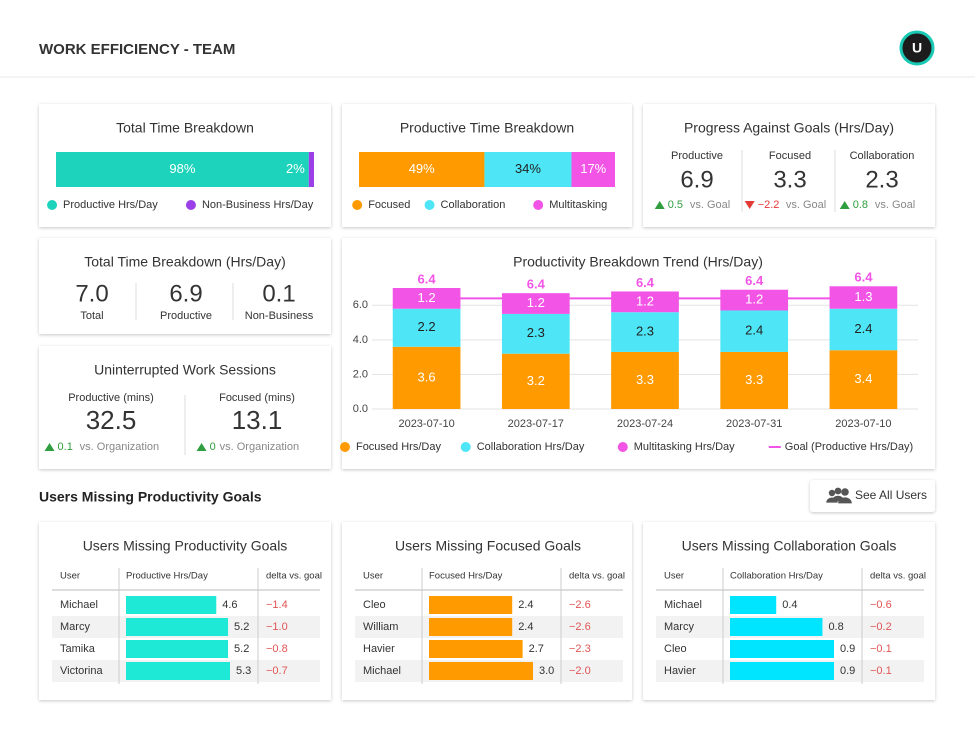  What do you see at coordinates (243, 671) in the screenshot?
I see `cell-value: 5.3` at bounding box center [243, 671].